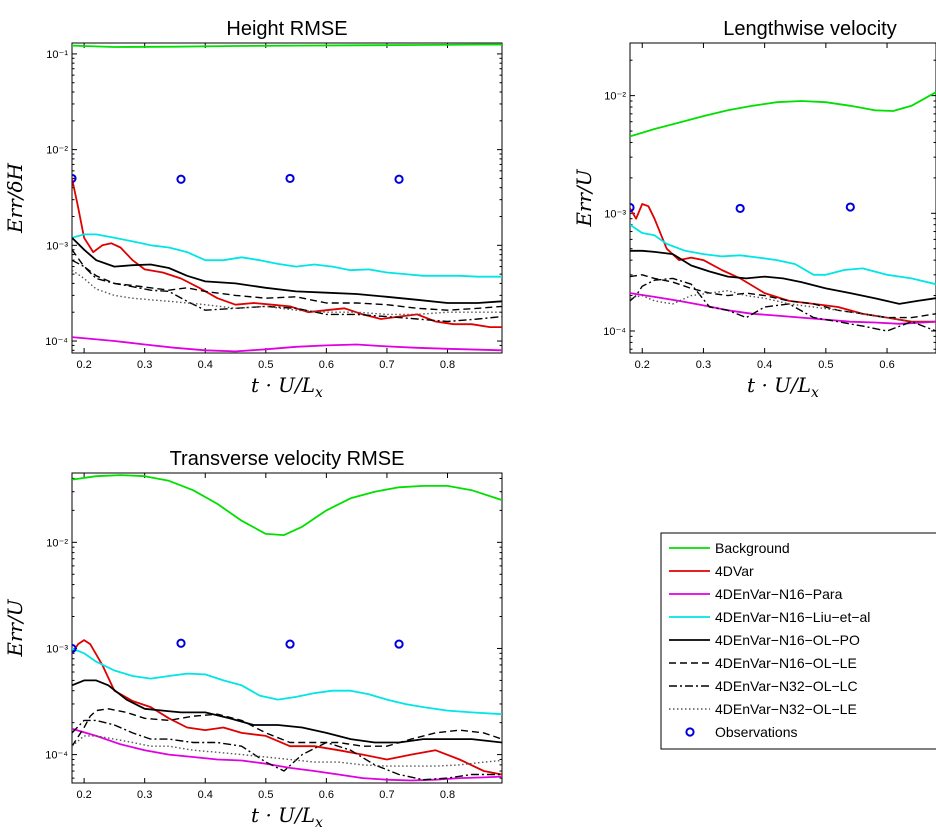  I want to click on chart-title: Height RMSE, so click(286, 29).